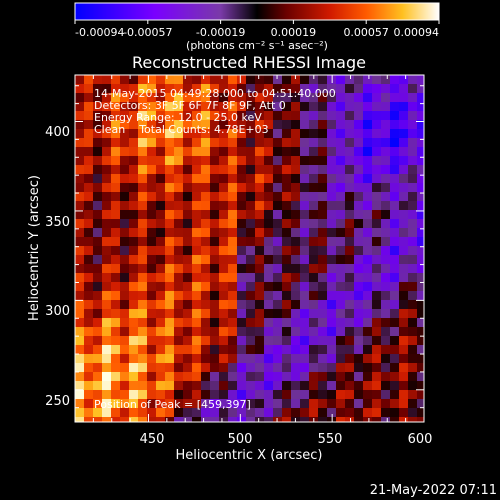  Describe the element at coordinates (433, 490) in the screenshot. I see `timestamp: 21-May-2022 07:11` at that location.